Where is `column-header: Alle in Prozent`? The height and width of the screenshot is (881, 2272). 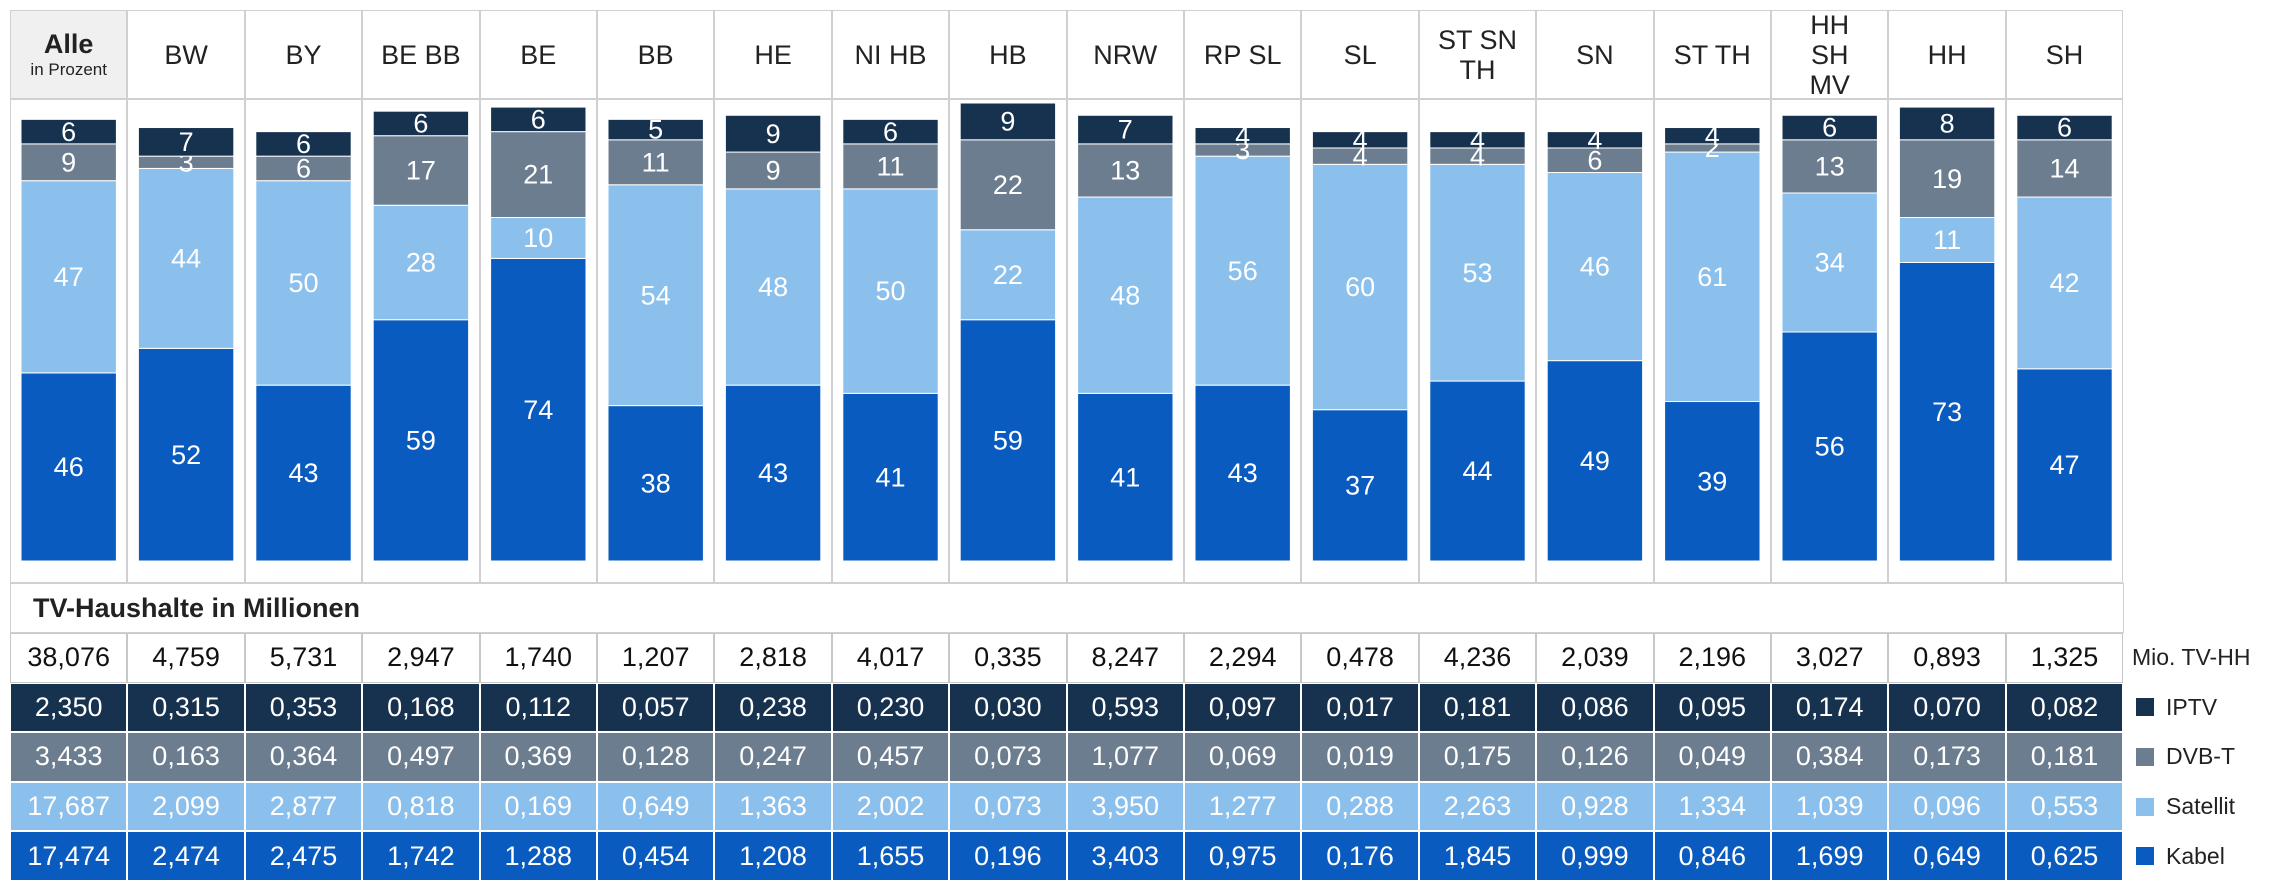 column-header: Alle in Prozent is located at coordinates (69, 54).